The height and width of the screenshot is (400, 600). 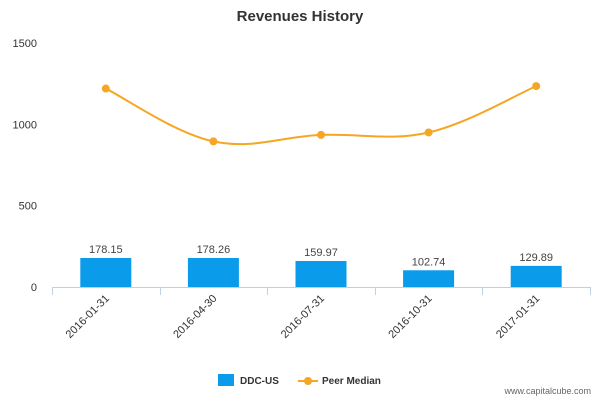 What do you see at coordinates (88, 317) in the screenshot?
I see `x-tick-label: 2016-01-31` at bounding box center [88, 317].